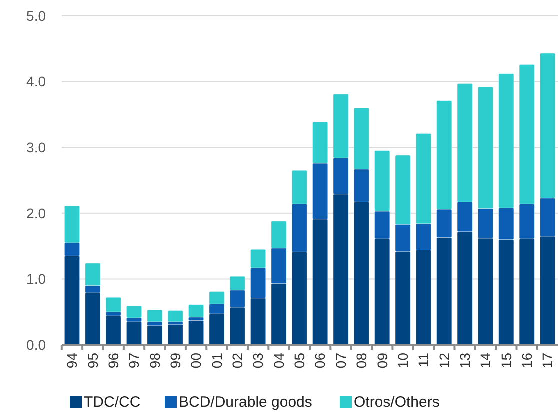 This screenshot has height=415, width=558. What do you see at coordinates (526, 360) in the screenshot?
I see `x-tick-label: 16` at bounding box center [526, 360].